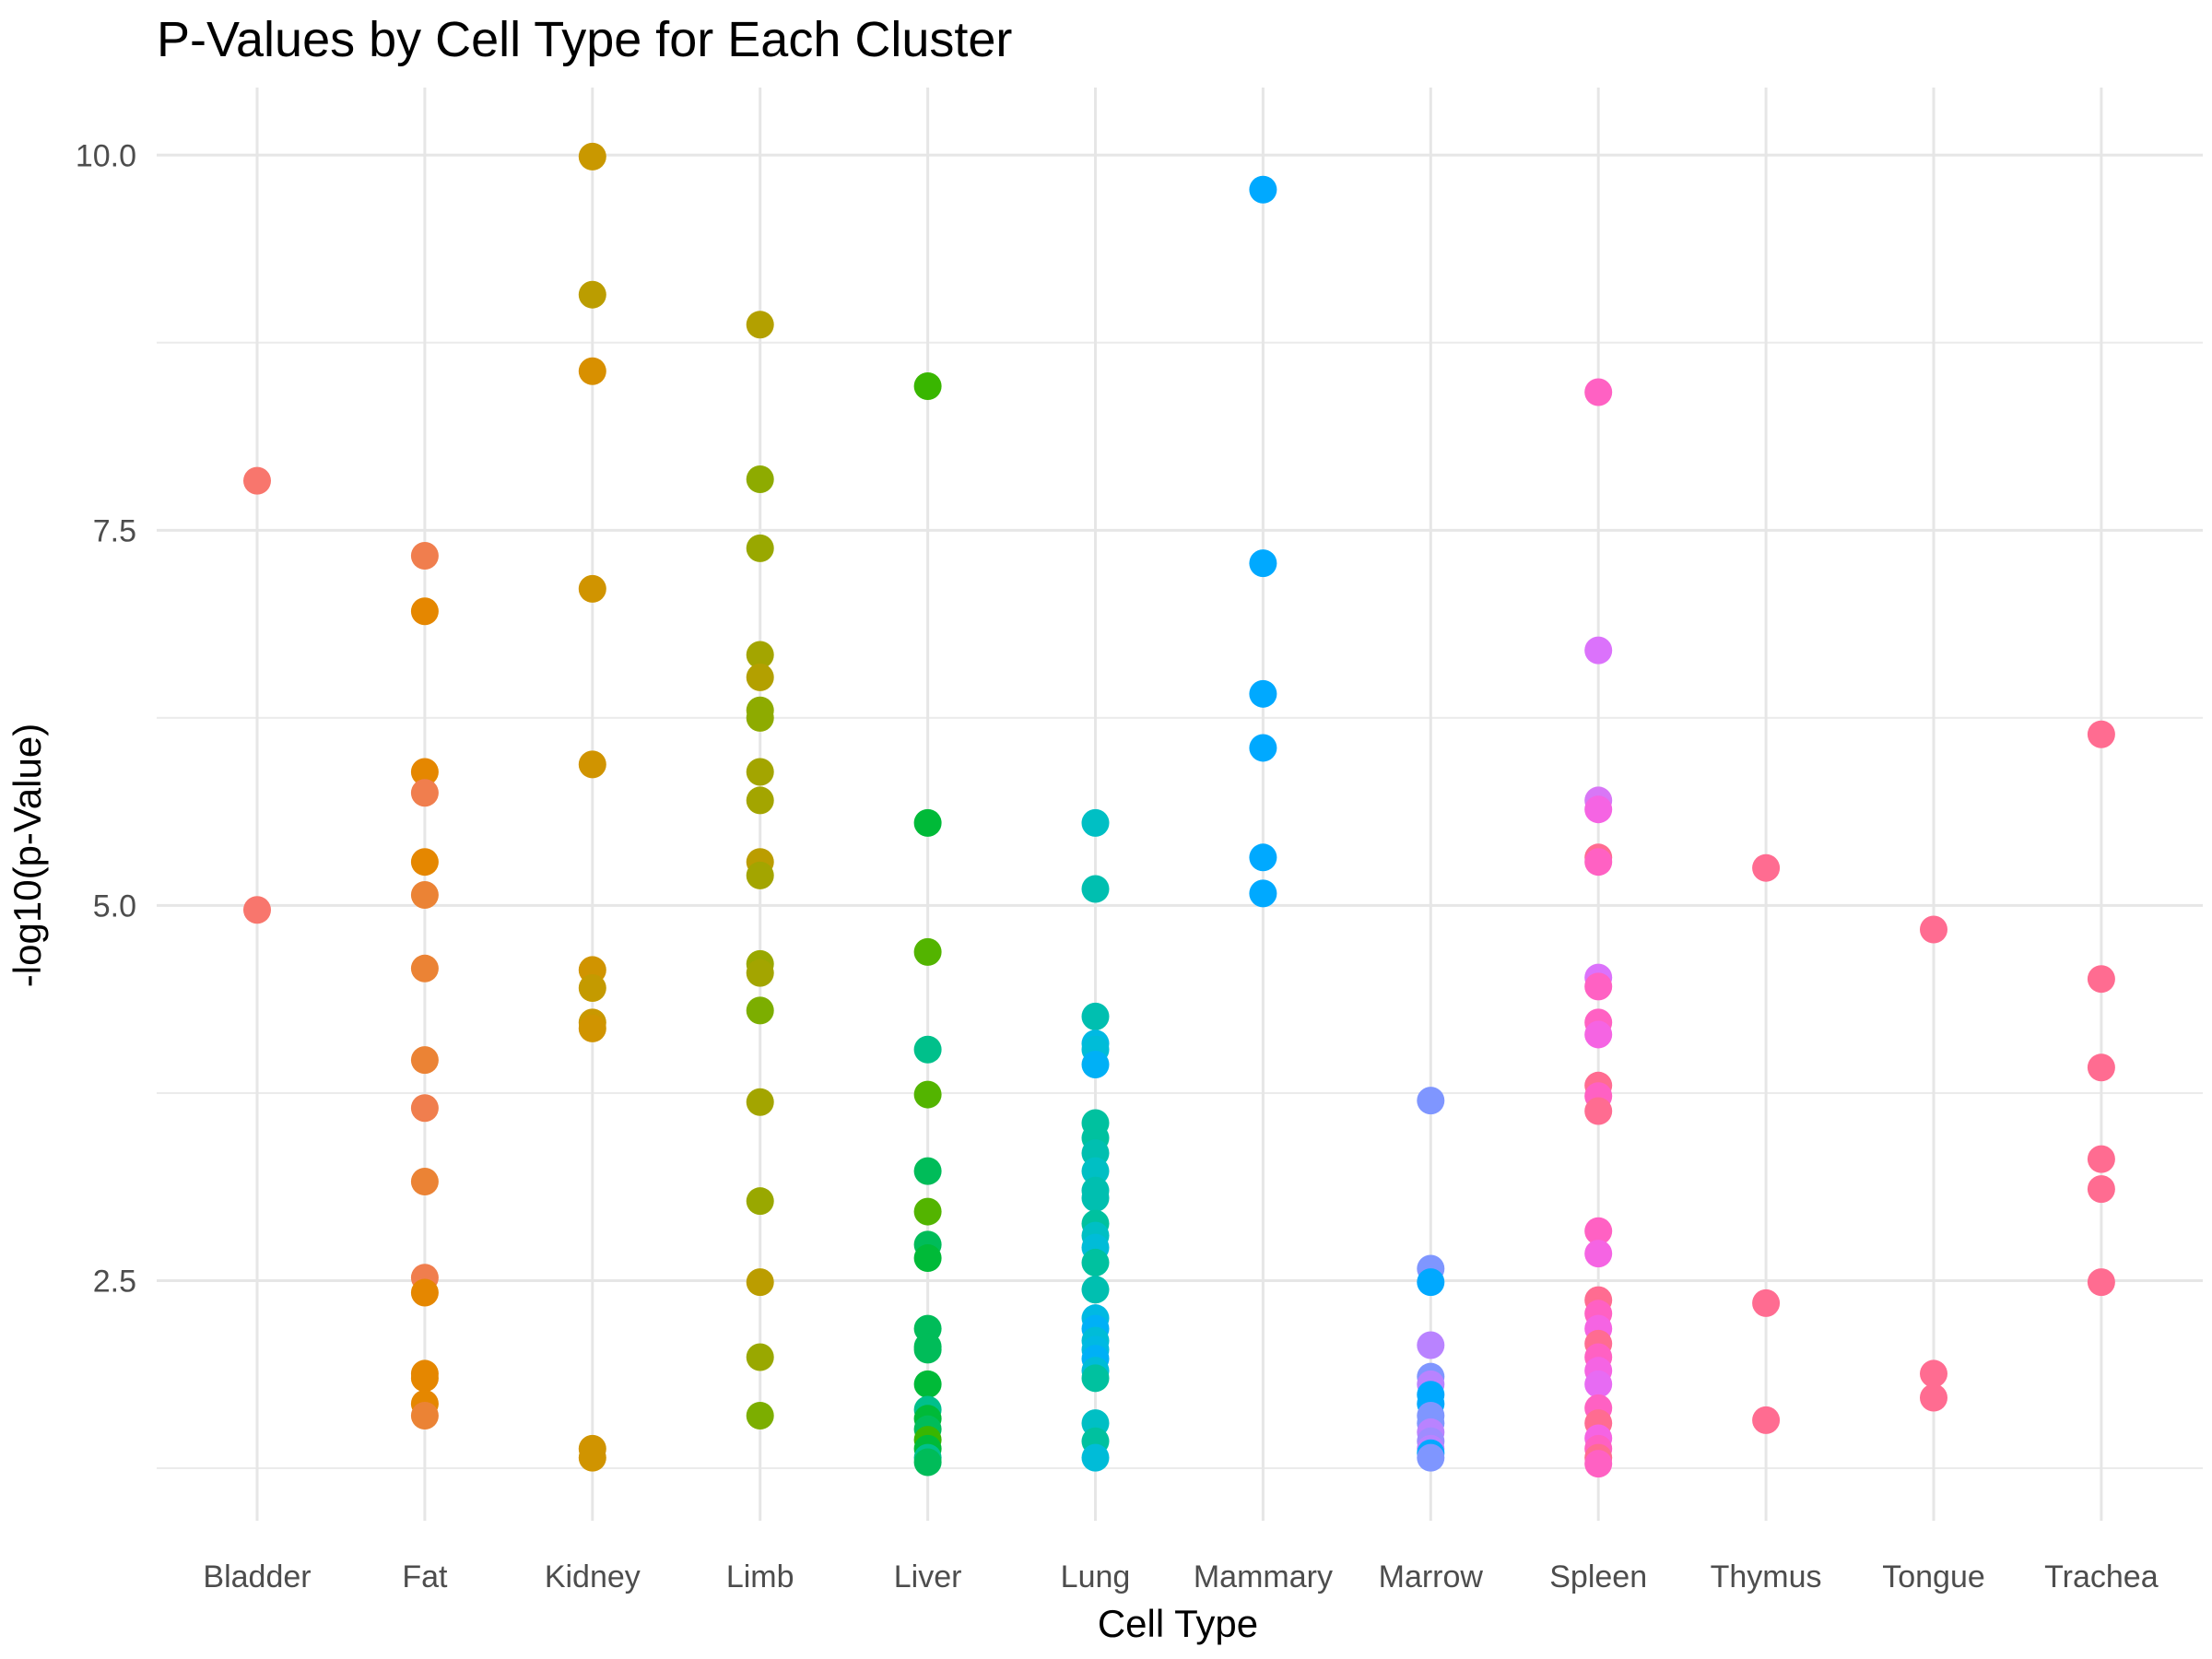  What do you see at coordinates (27, 855) in the screenshot?
I see `y-axis-title: -log10(p-Value)` at bounding box center [27, 855].